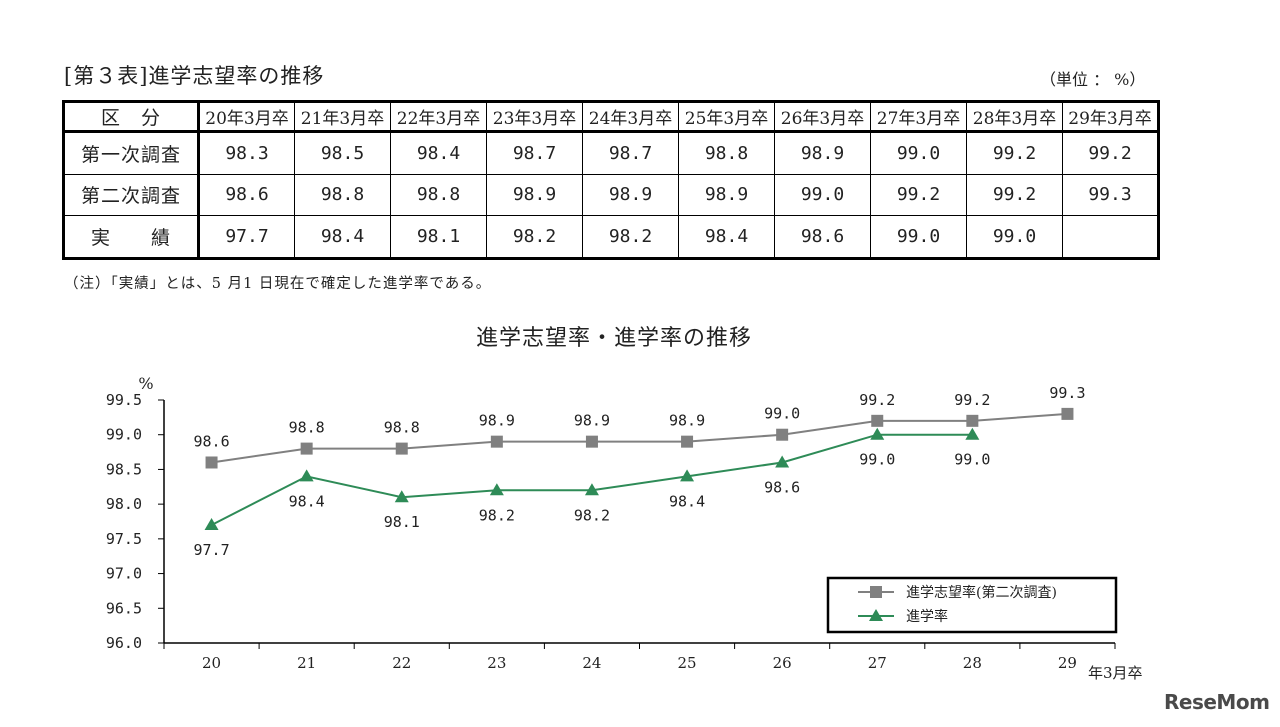 Image resolution: width=1280 pixels, height=727 pixels. What do you see at coordinates (981, 592) in the screenshot?
I see `legend-label: 進学志望率(第二次調査)` at bounding box center [981, 592].